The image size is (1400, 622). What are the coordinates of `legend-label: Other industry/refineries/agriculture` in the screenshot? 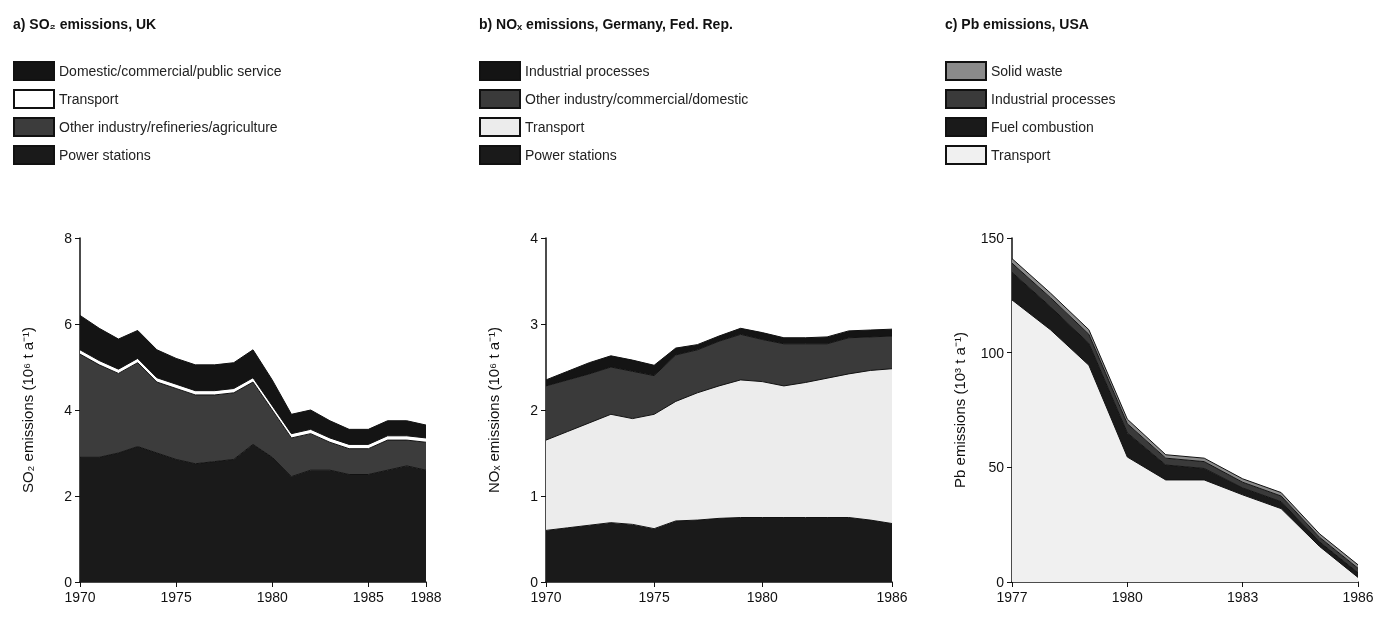 It's located at (168, 127).